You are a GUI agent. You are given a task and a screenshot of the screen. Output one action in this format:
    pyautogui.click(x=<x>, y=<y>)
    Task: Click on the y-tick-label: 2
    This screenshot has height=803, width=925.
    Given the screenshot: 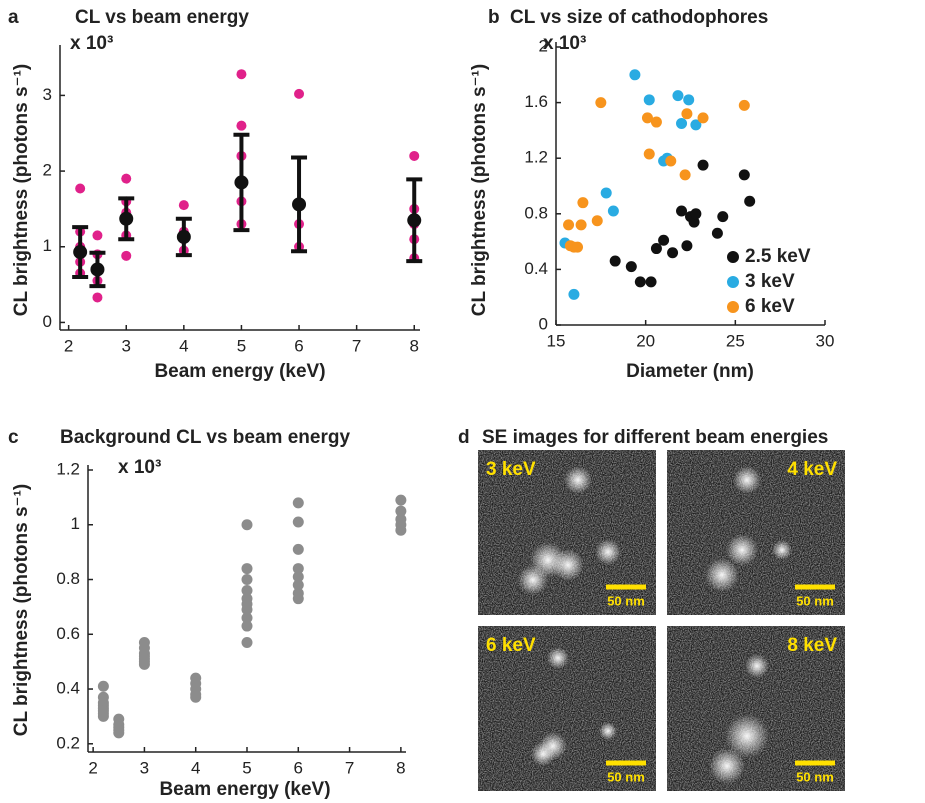 What is the action you would take?
    pyautogui.click(x=47, y=170)
    